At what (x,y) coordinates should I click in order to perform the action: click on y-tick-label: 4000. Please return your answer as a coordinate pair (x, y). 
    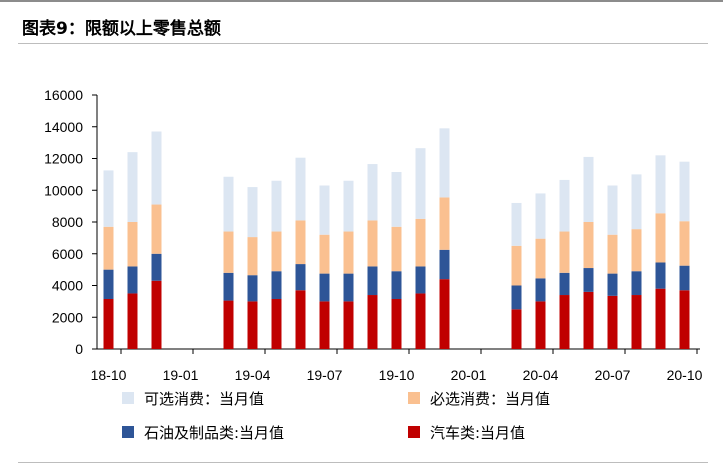
    Looking at the image, I should click on (67, 286).